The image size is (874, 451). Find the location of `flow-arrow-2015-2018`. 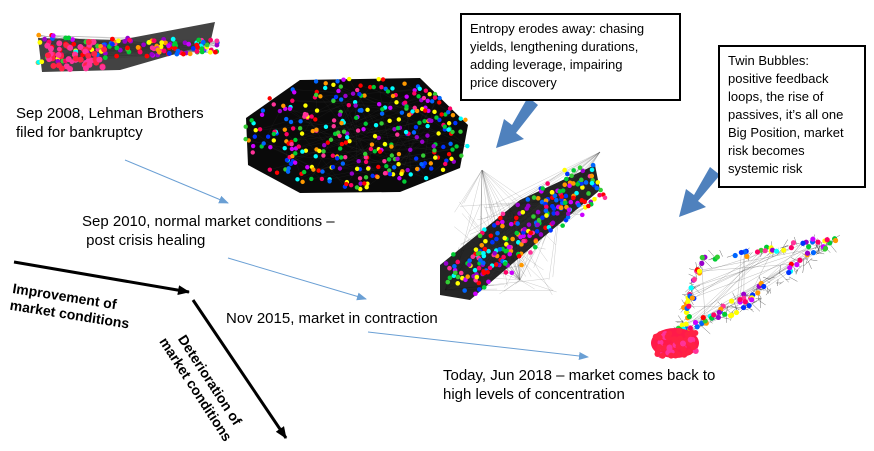

flow-arrow-2015-2018 is located at coordinates (478, 345).